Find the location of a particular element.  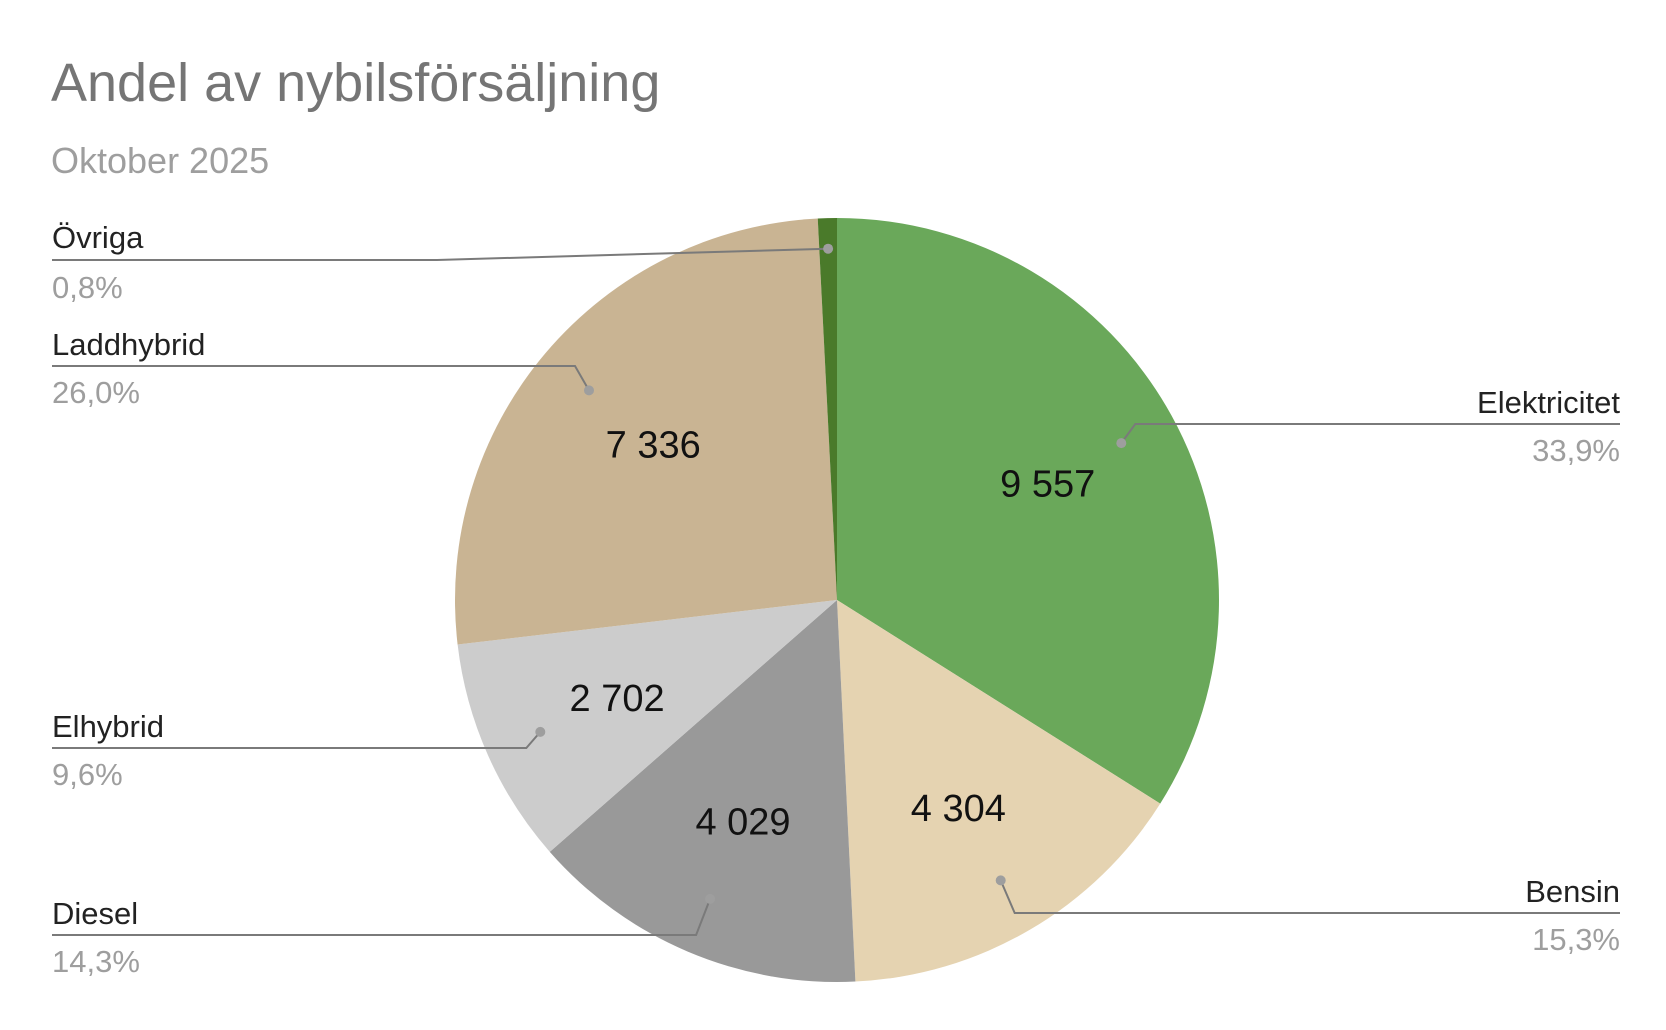

slice-category-label: Laddhybrid is located at coordinates (128, 344).